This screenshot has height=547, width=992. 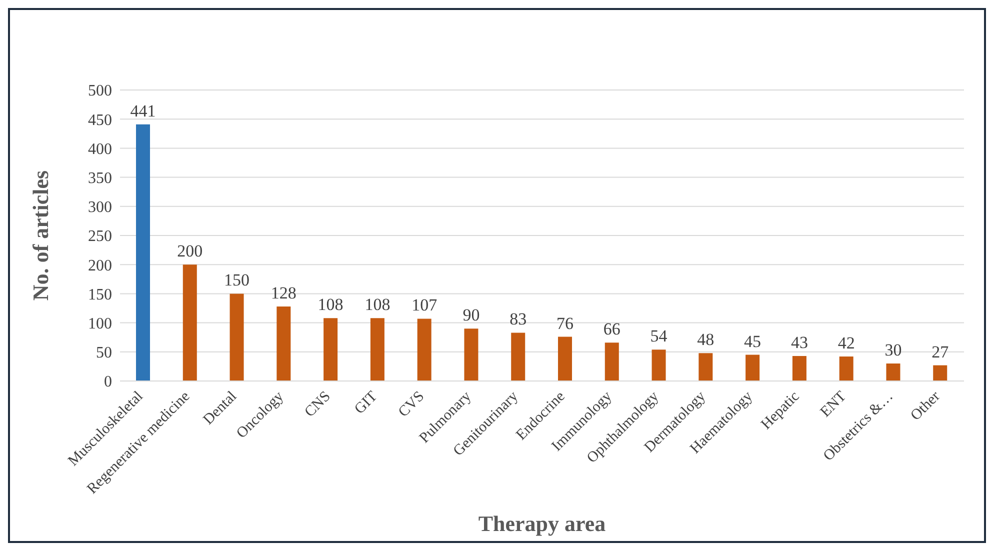 I want to click on y-tick-label: 400, so click(x=100, y=149).